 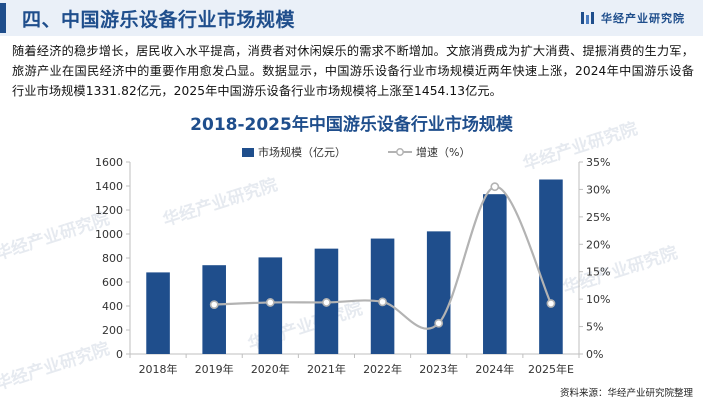 What do you see at coordinates (109, 162) in the screenshot?
I see `y-tick-label-left: 1600` at bounding box center [109, 162].